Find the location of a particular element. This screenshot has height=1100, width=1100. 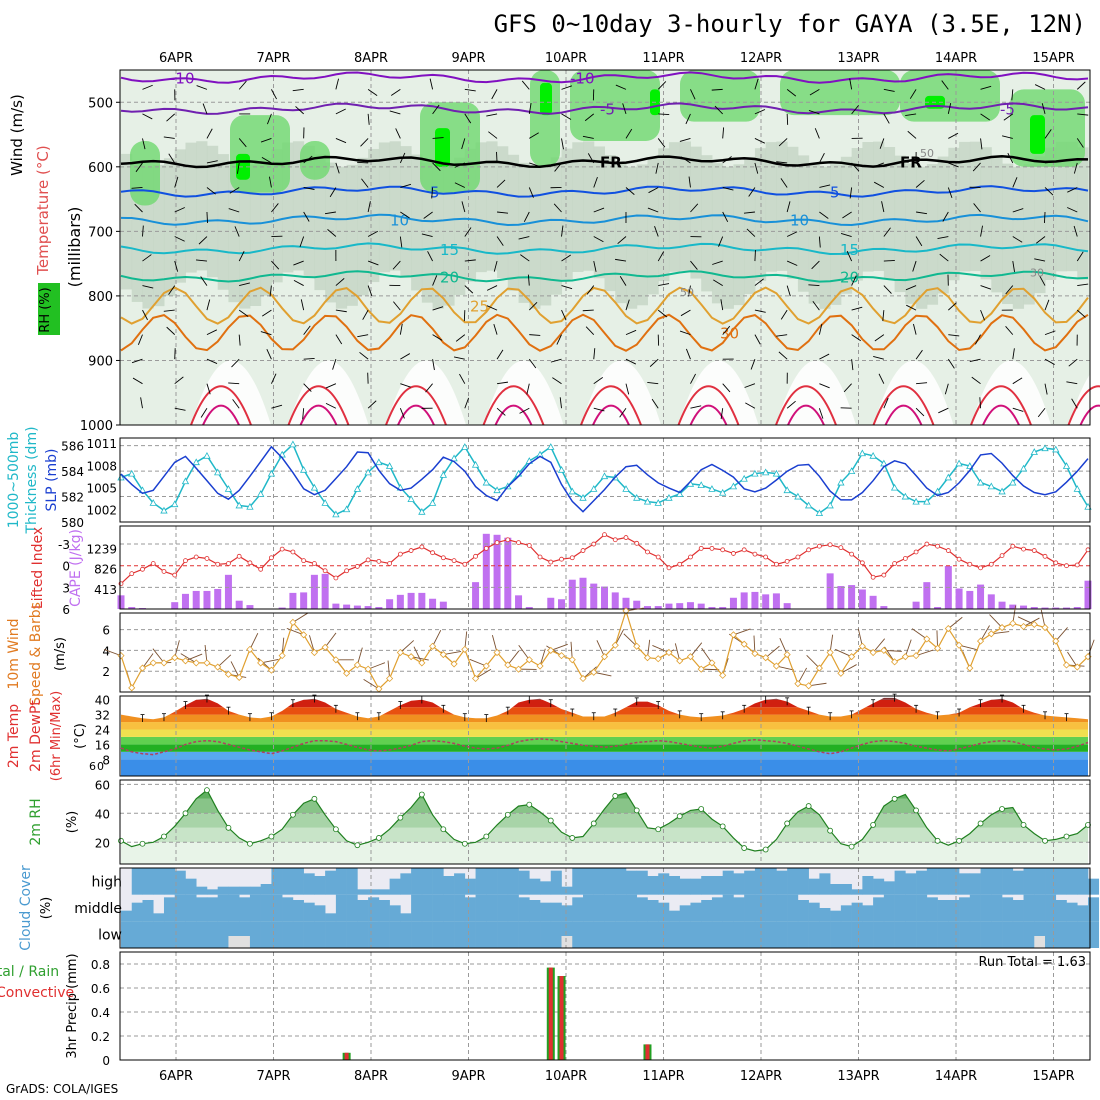

thickness-tick: 582 is located at coordinates (72, 498).